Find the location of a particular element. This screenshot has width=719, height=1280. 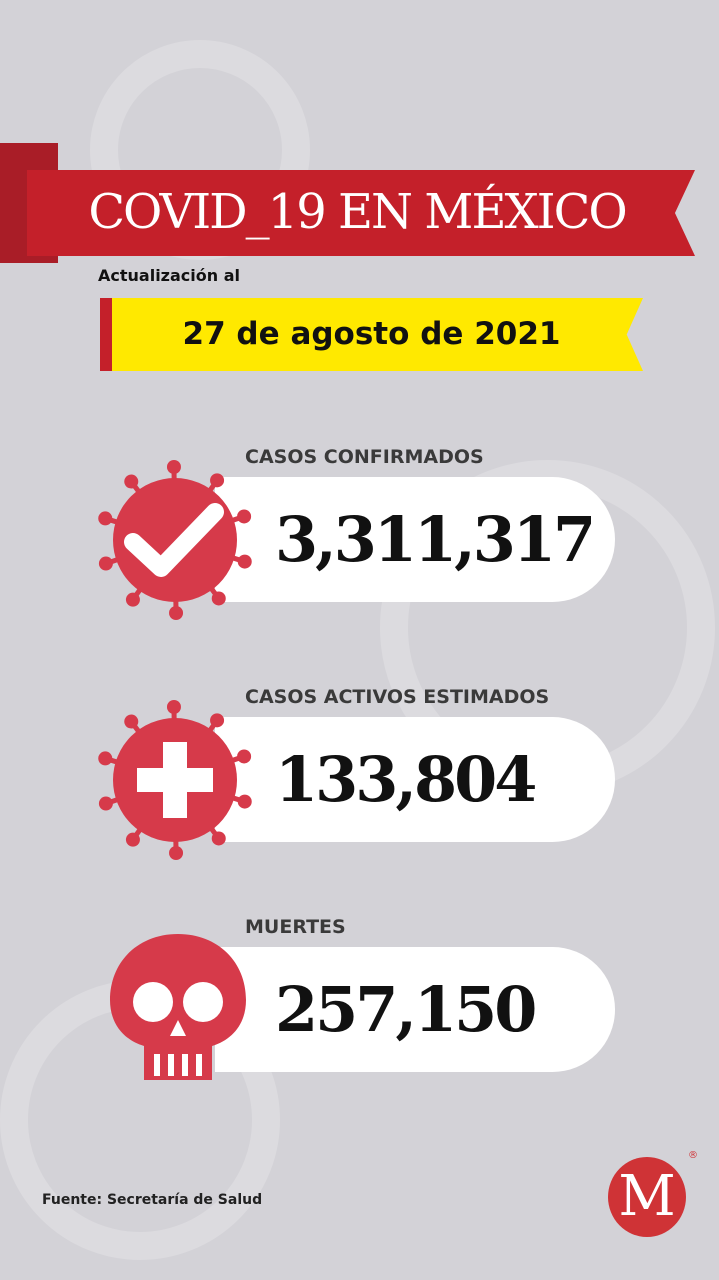

stat-label-active: CASOS ACTIVOS ESTIMADOS is located at coordinates (397, 697).